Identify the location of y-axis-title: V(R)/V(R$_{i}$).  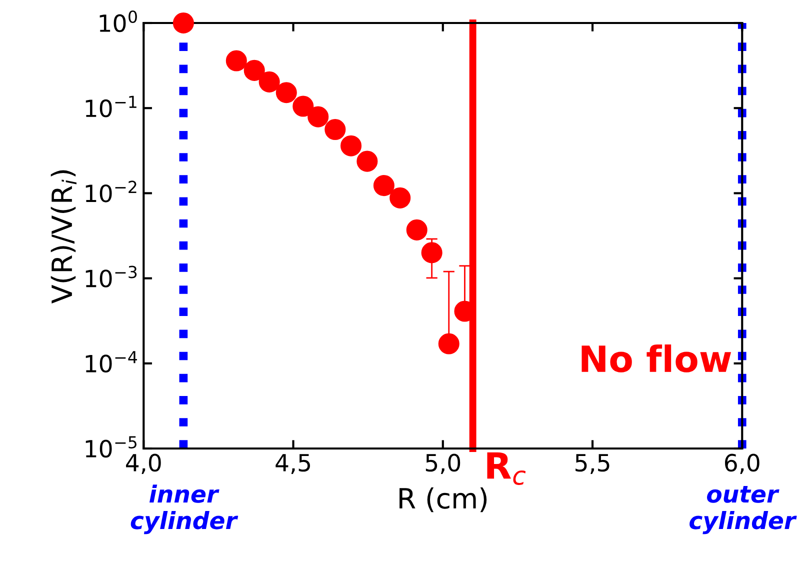
(63, 237).